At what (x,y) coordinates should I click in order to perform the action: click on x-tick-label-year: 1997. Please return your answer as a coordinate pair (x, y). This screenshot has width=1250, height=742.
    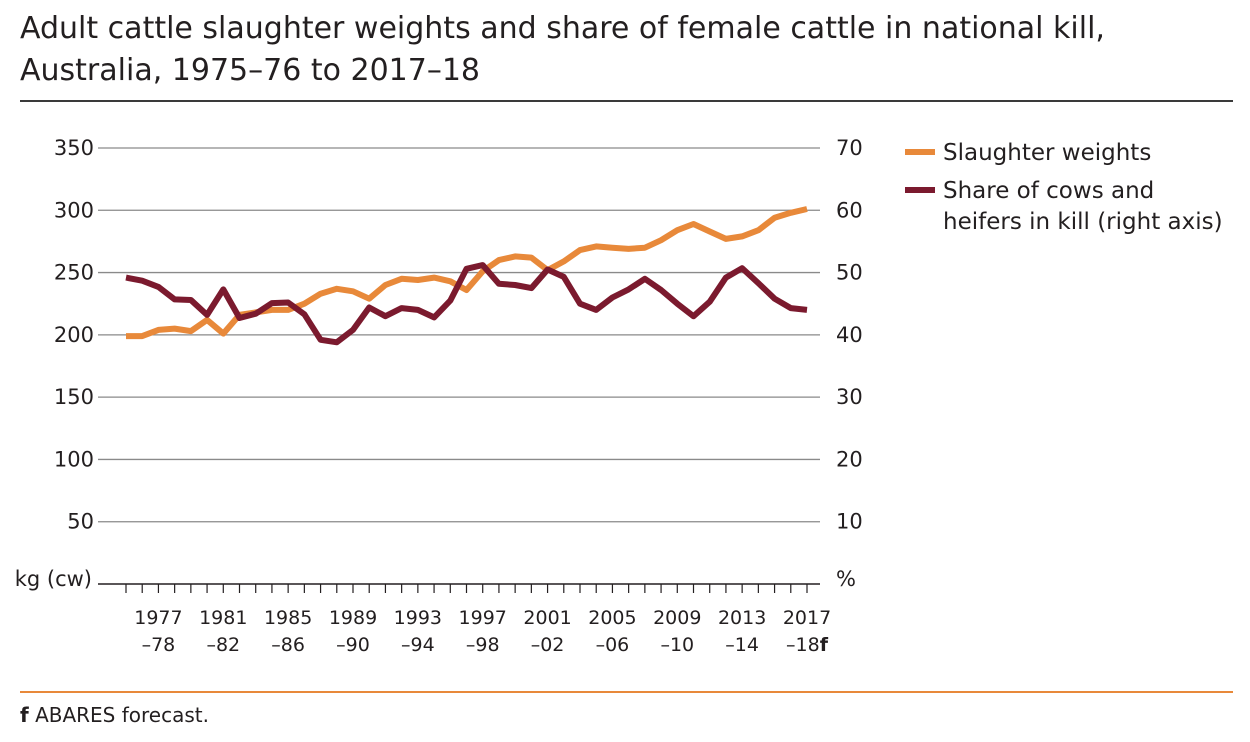
    Looking at the image, I should click on (483, 618).